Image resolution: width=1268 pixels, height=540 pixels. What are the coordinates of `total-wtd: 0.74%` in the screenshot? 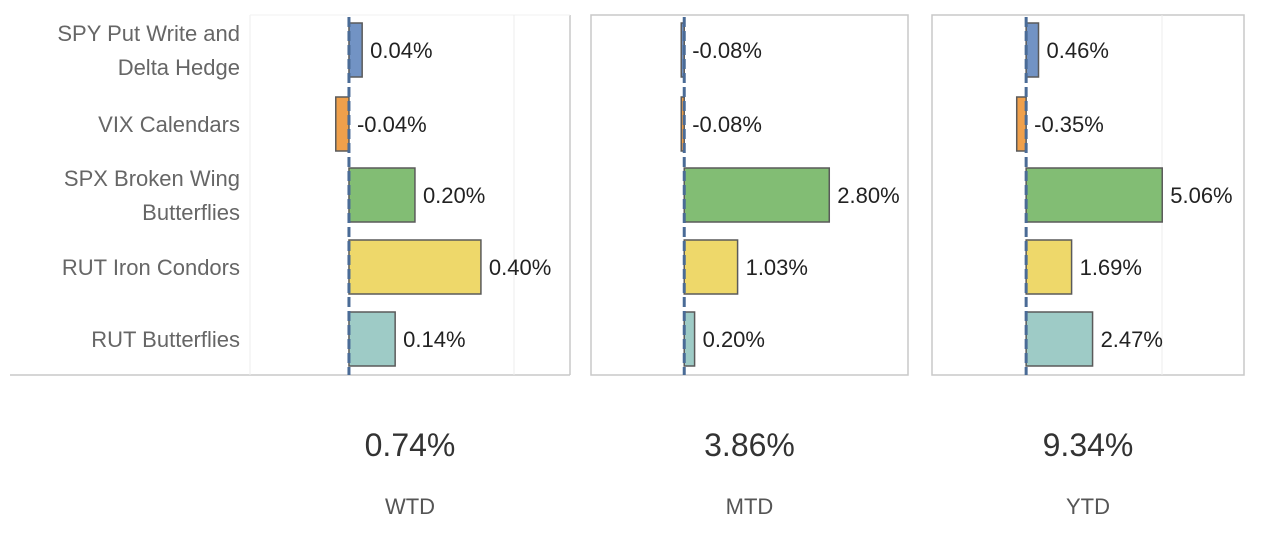 It's located at (410, 445).